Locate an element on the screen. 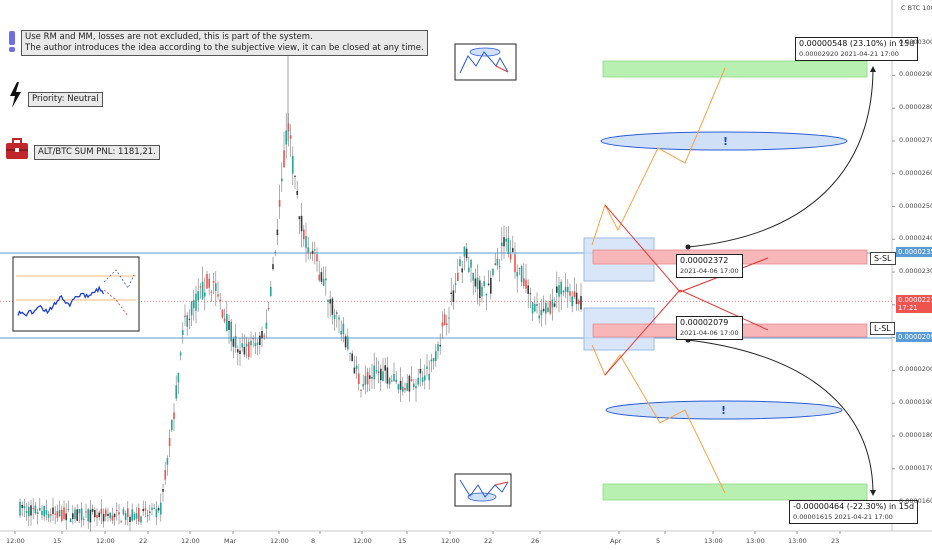  lower-target-zone is located at coordinates (735, 492).